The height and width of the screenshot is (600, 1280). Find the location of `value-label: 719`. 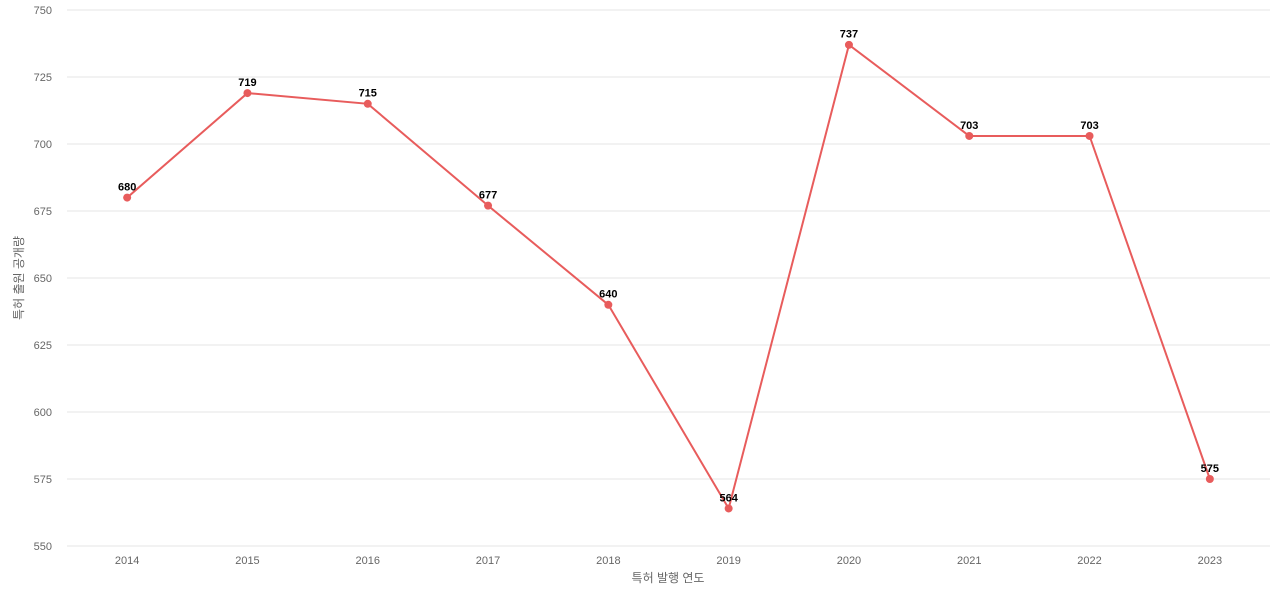

value-label: 719 is located at coordinates (247, 83).